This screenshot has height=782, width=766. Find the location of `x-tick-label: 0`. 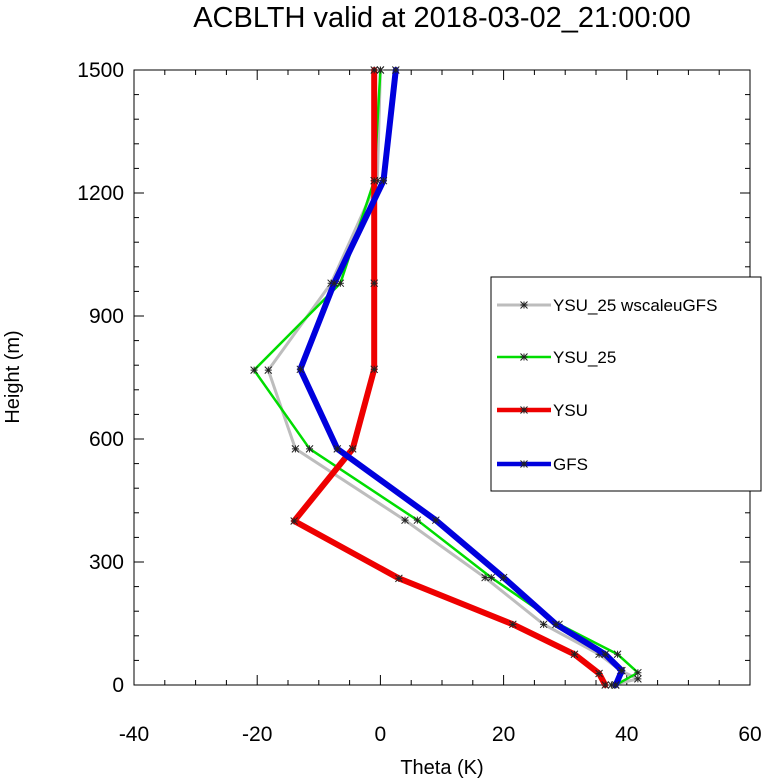

x-tick-label: 0 is located at coordinates (381, 734).